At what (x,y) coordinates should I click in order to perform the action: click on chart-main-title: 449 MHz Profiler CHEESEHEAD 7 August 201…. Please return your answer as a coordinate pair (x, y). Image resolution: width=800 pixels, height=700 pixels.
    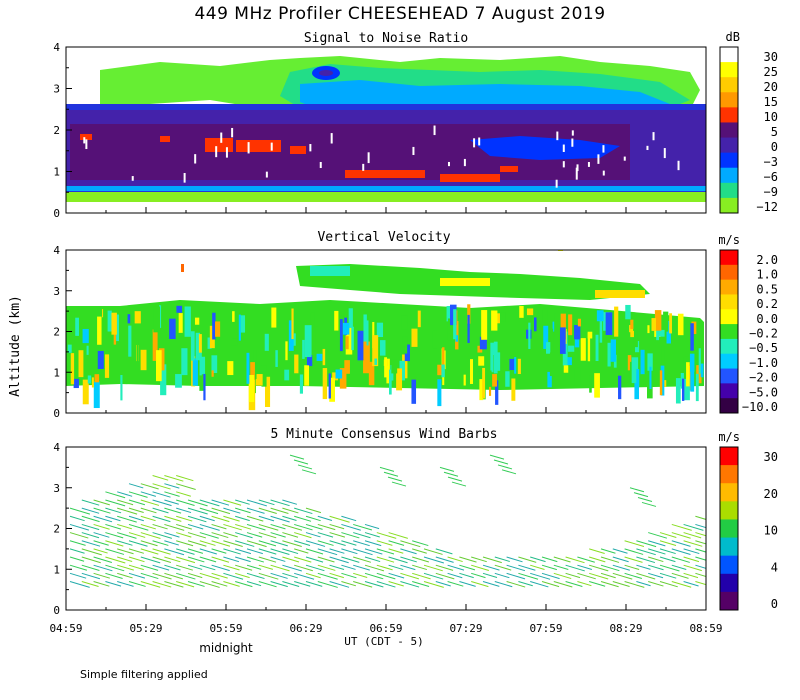
    Looking at the image, I should click on (400, 14).